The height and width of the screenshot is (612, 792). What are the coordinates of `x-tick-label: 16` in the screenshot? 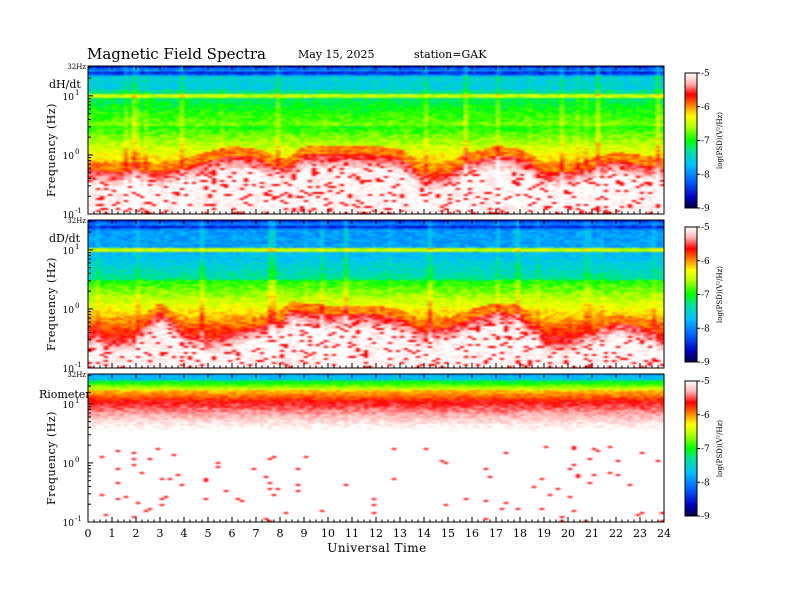 It's located at (472, 533).